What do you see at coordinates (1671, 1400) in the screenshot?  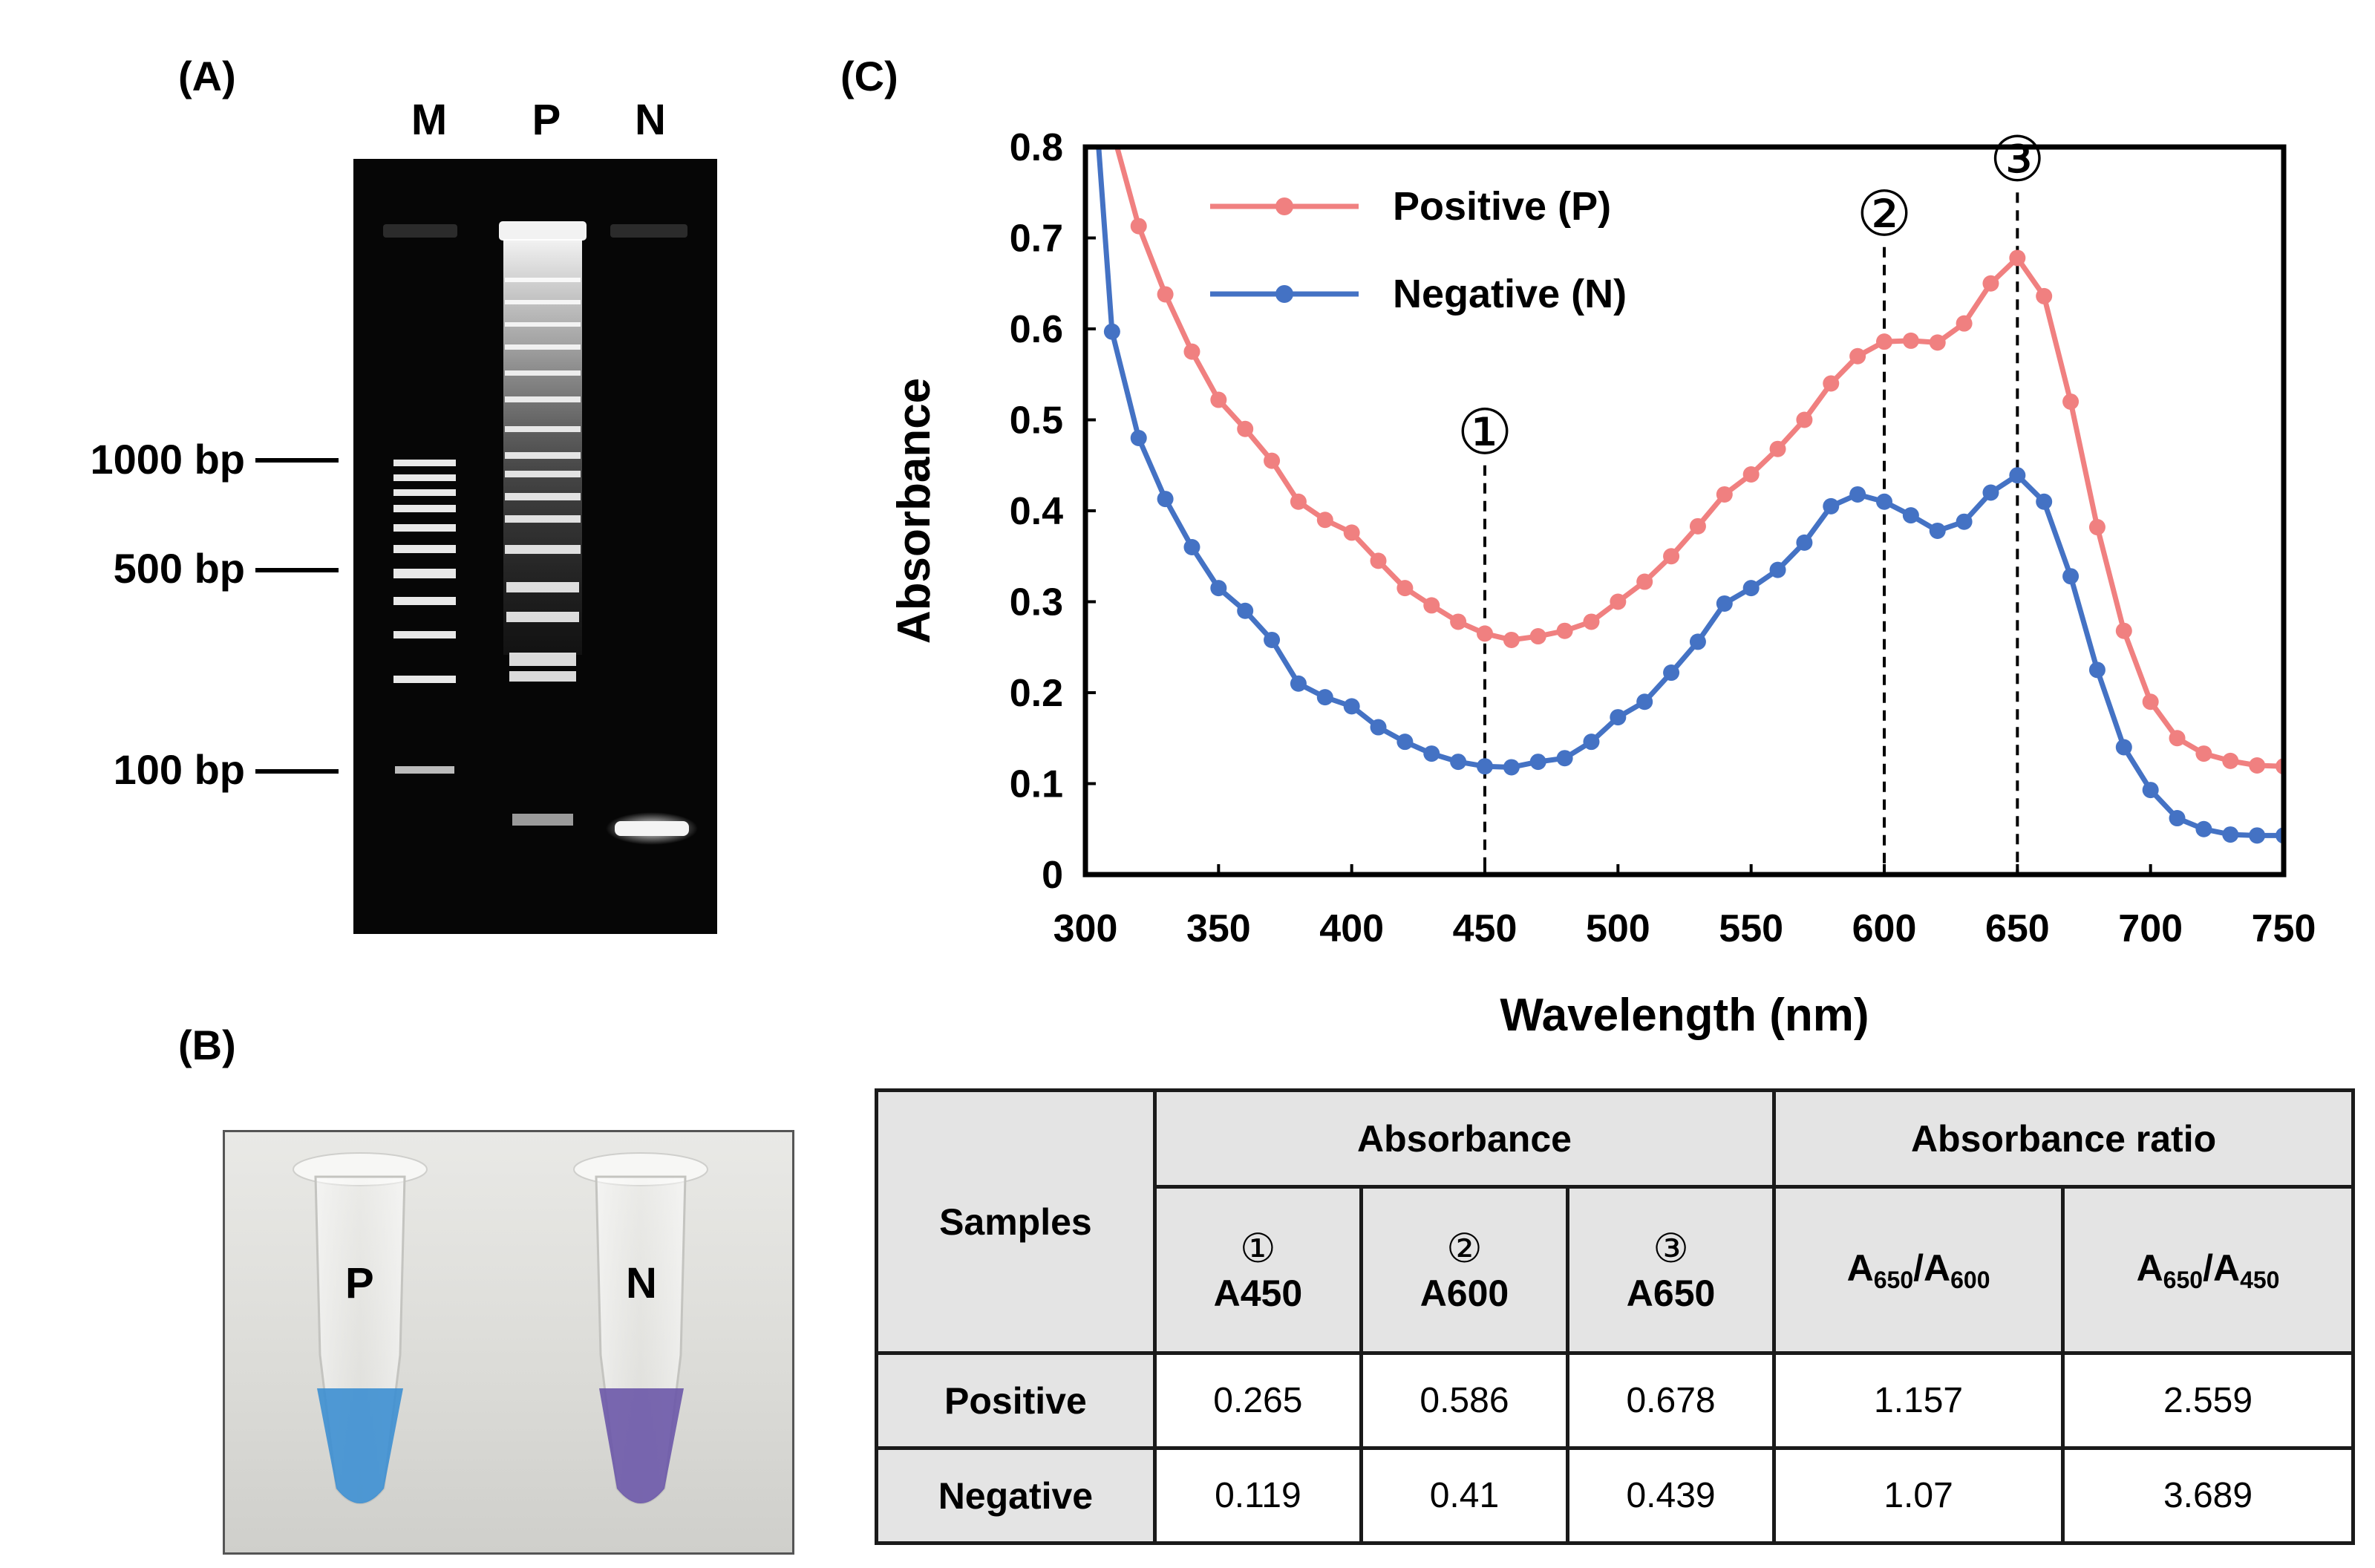 I see `table-cell: 0.678` at bounding box center [1671, 1400].